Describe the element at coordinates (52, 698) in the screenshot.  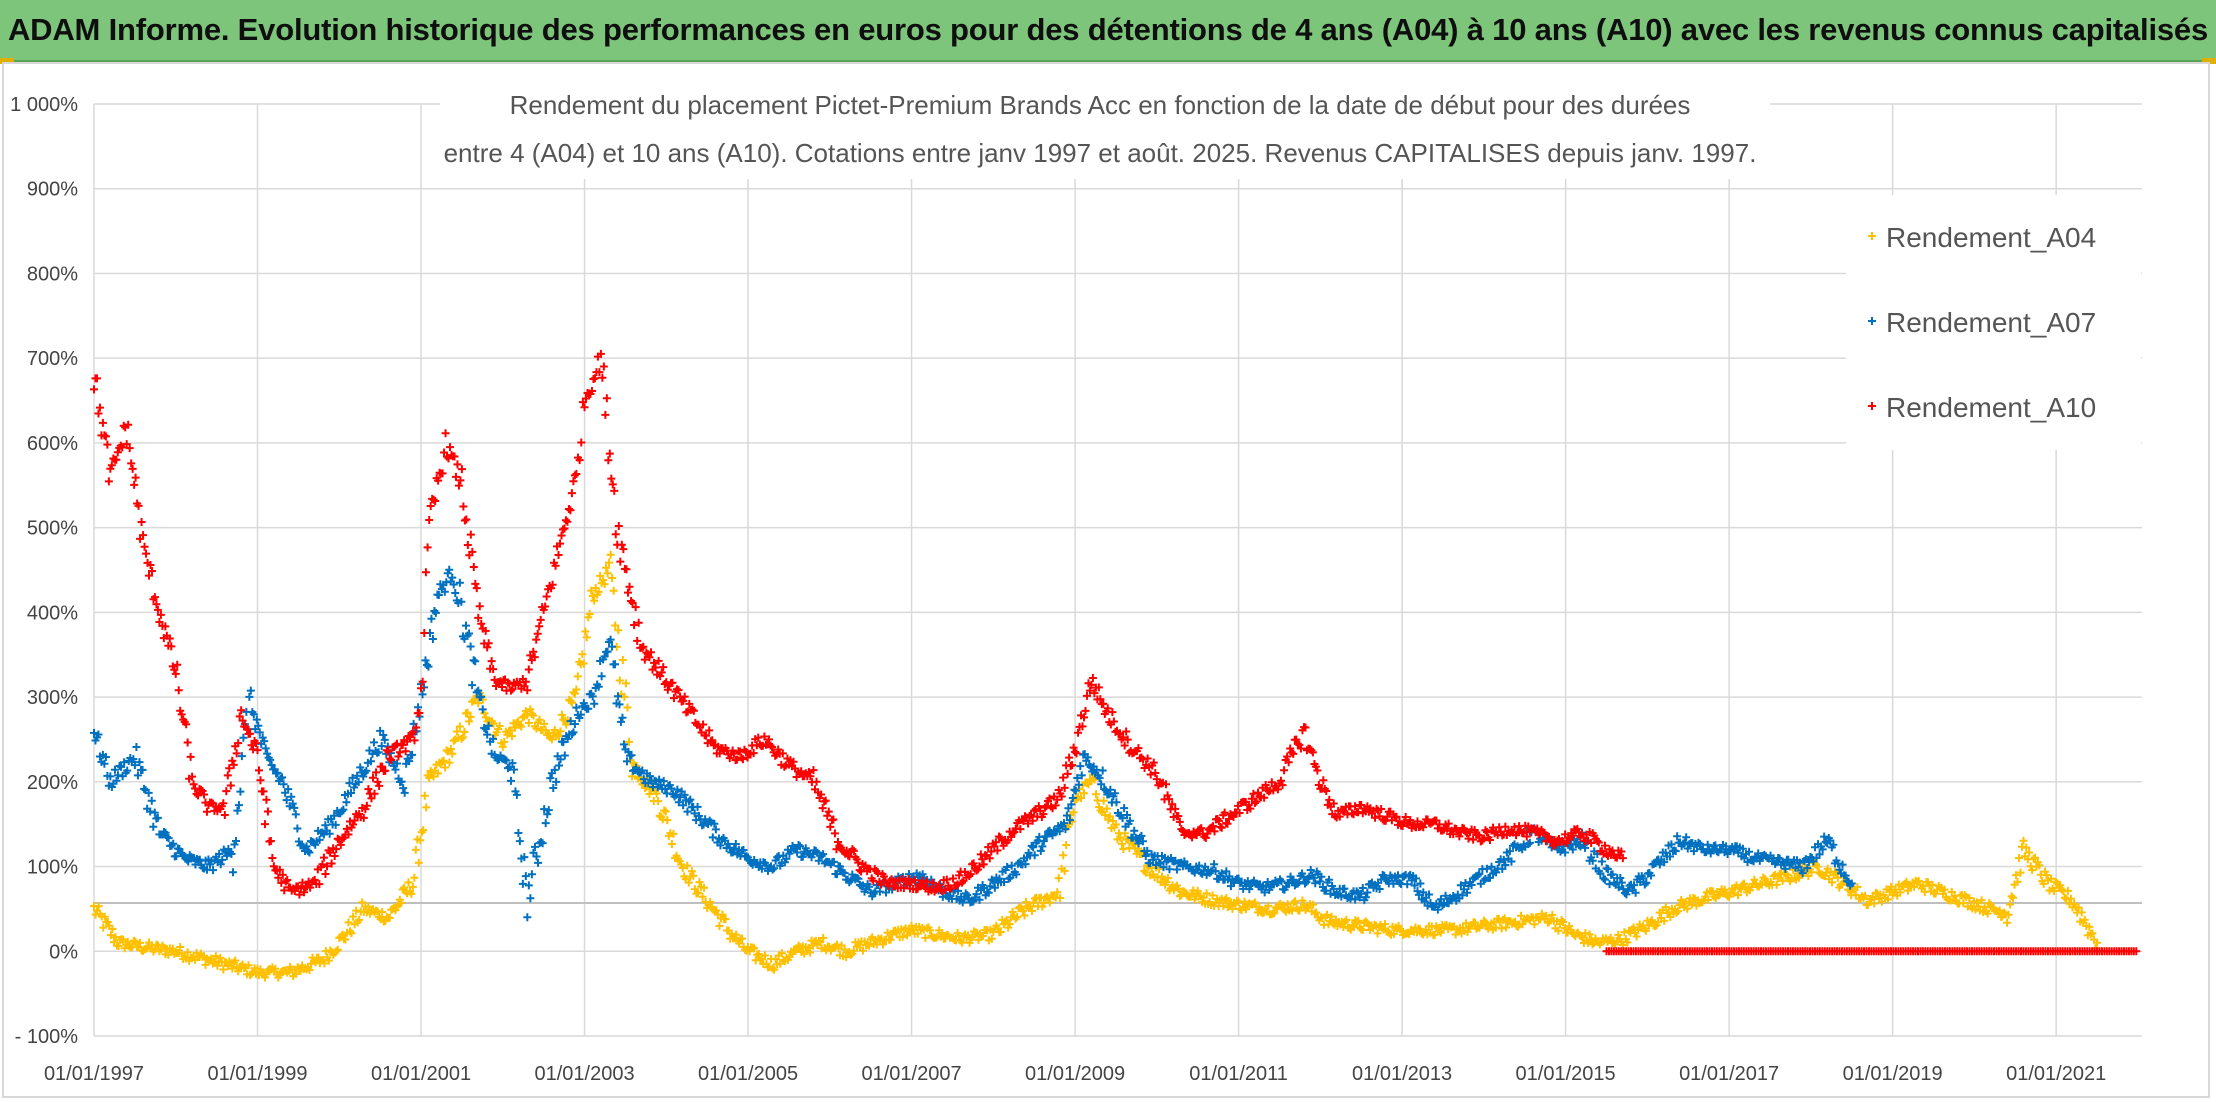
I see `y-tick-label: 300%` at that location.